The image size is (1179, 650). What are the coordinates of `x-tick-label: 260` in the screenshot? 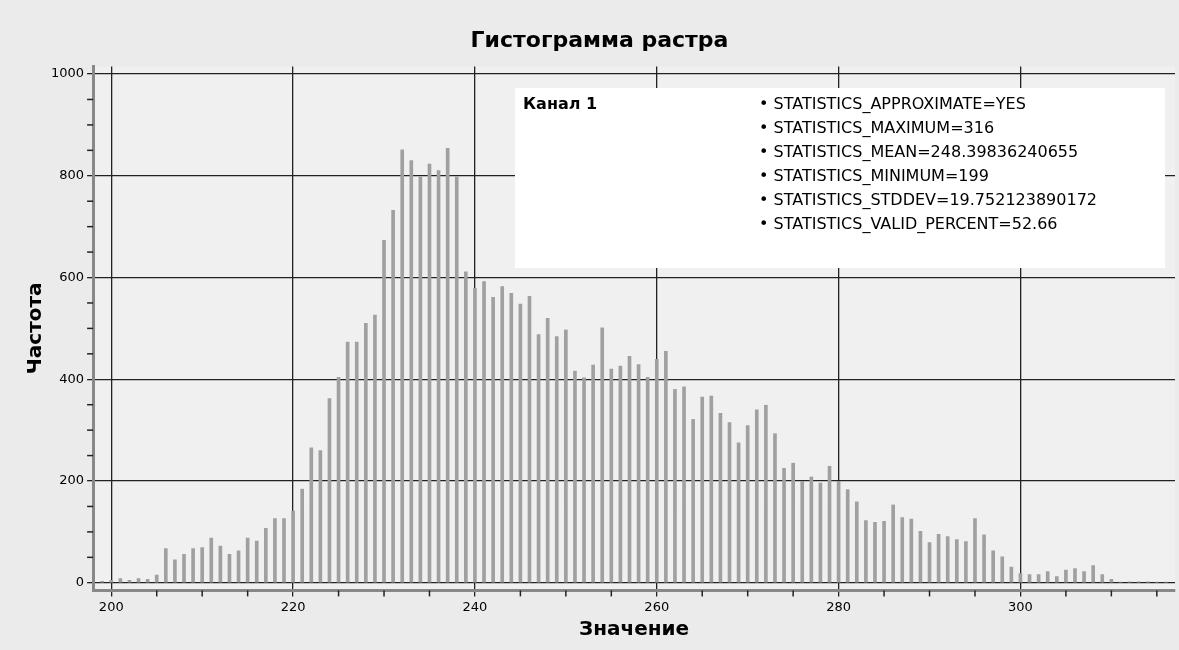 It's located at (657, 606).